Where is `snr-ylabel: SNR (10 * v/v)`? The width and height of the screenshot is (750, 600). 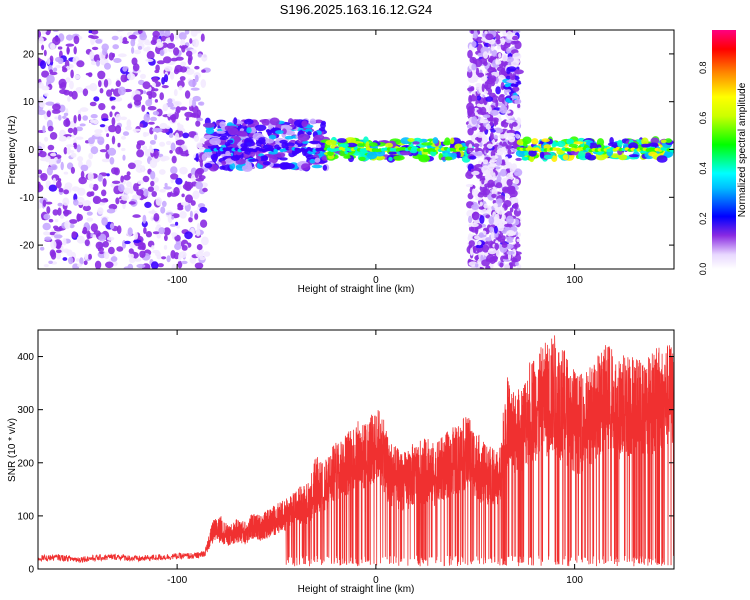
snr-ylabel: SNR (10 * v/v) is located at coordinates (12, 450).